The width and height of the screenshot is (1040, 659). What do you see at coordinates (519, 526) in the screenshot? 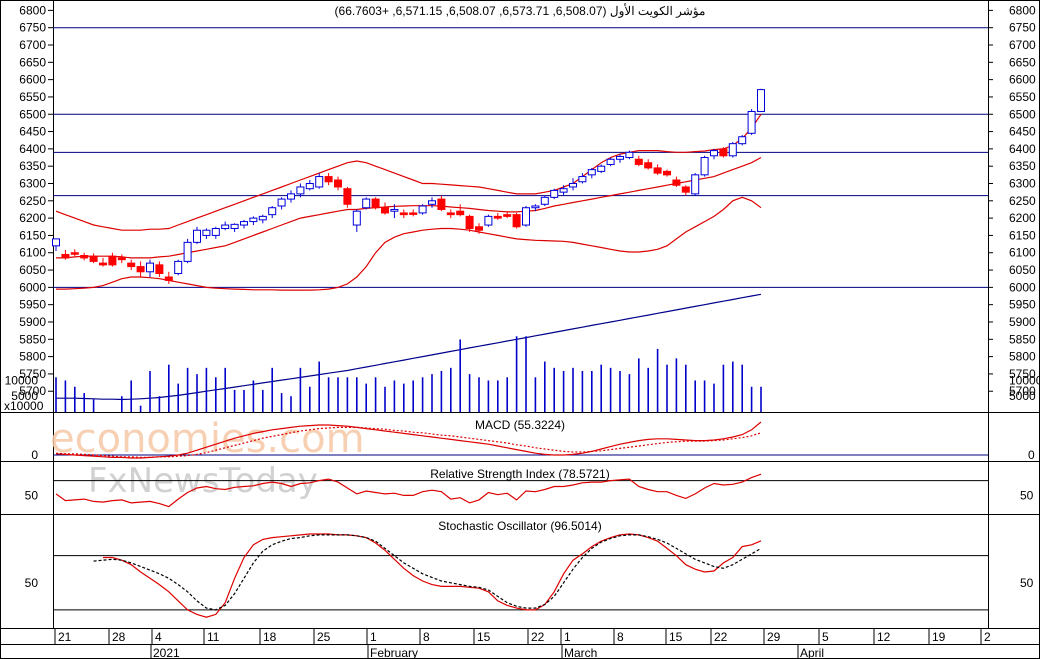
I see `stochastic-title: Stochastic Oscillator (96.5014)` at bounding box center [519, 526].